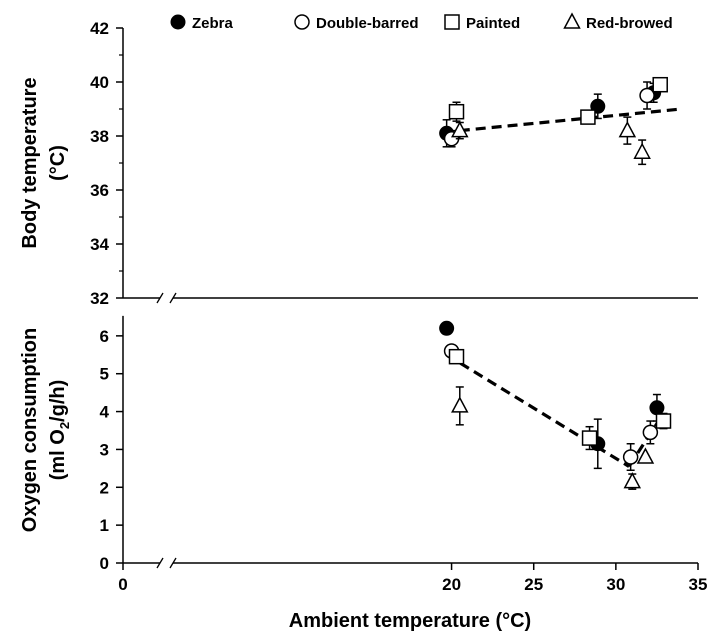  I want to click on bottom-y-tick-label: 5, so click(104, 374).